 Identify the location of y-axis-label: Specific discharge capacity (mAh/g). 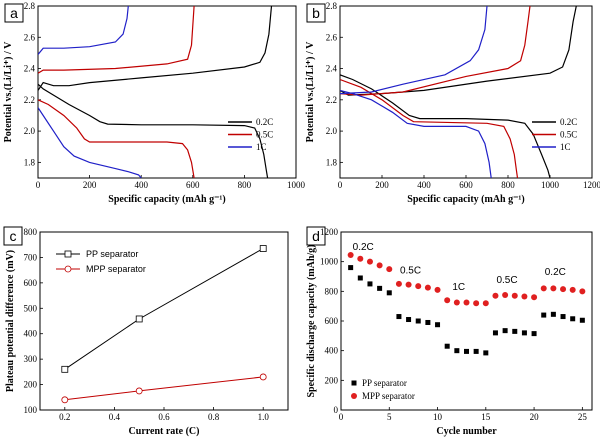
(311, 320).